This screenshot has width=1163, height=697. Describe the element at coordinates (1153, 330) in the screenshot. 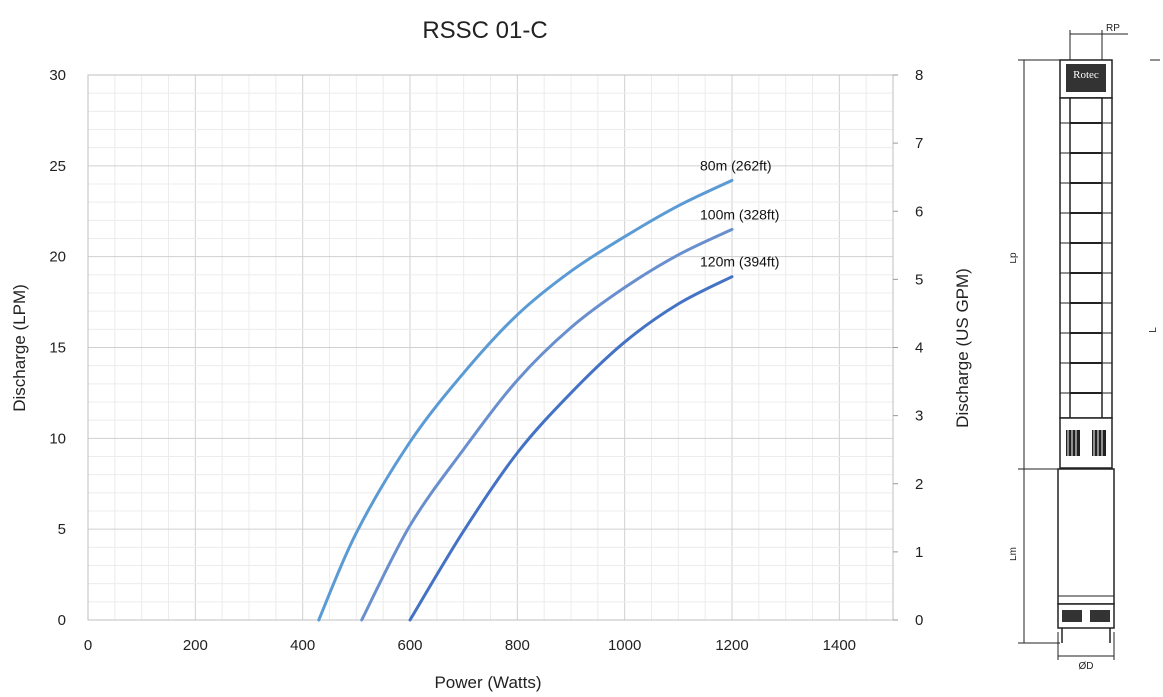

I see `l-label: L` at that location.